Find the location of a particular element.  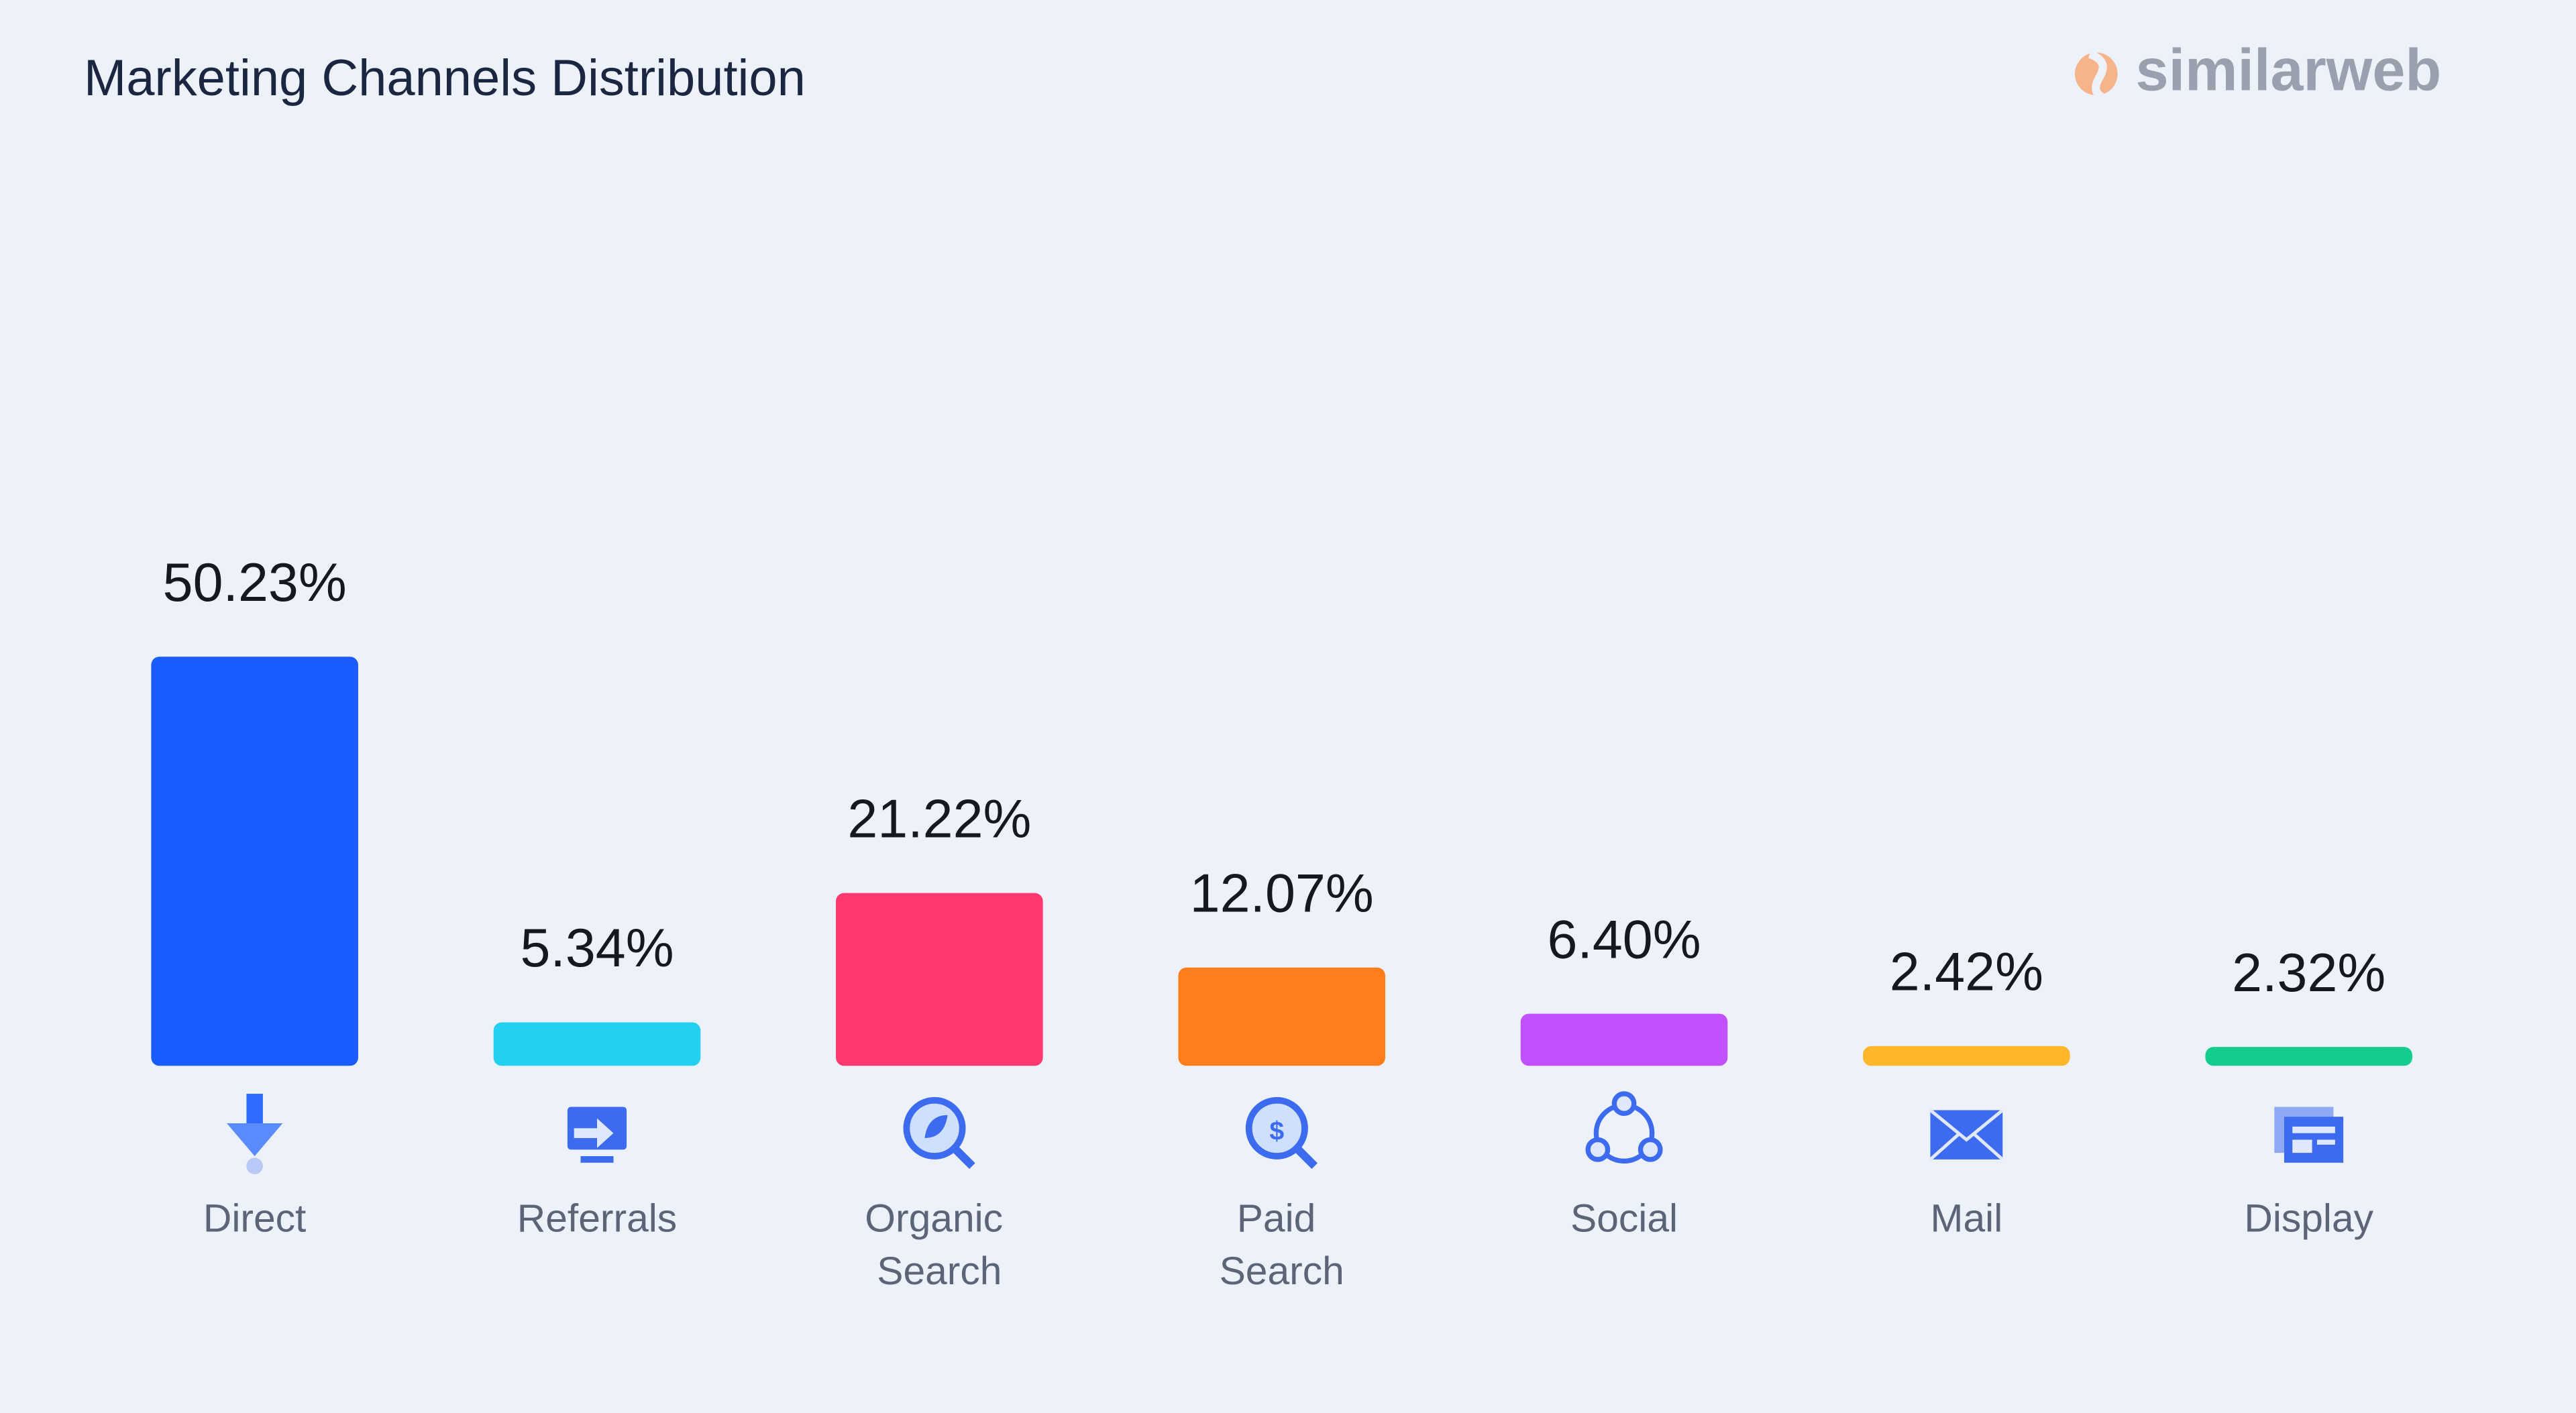

brand-logo: similarweb is located at coordinates (2258, 70).